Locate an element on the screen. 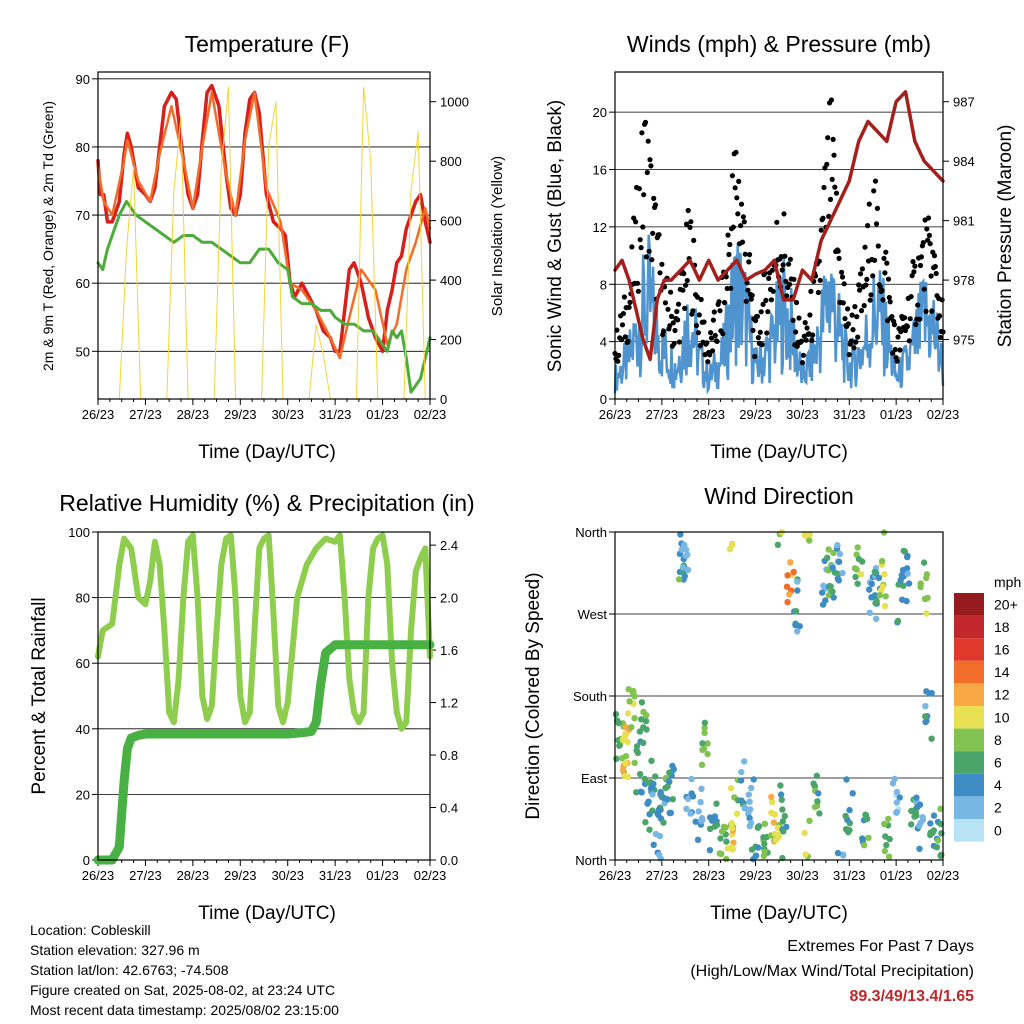 The image size is (1024, 1024). chart3-x-tick-label: 31/23 is located at coordinates (335, 875).